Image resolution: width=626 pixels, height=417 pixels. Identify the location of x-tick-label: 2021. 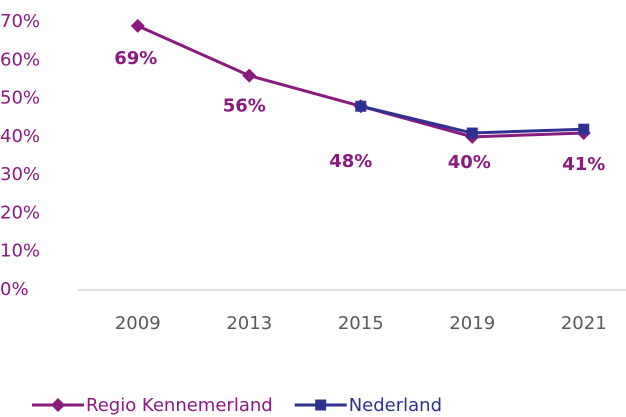
(584, 323).